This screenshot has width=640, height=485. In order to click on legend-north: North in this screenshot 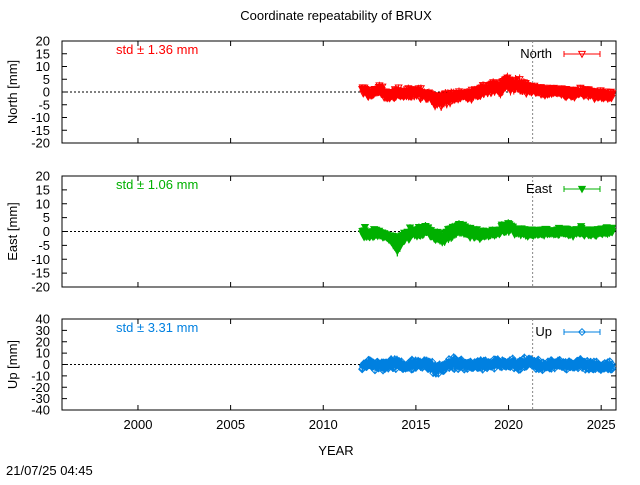, I will do `click(560, 53)`.